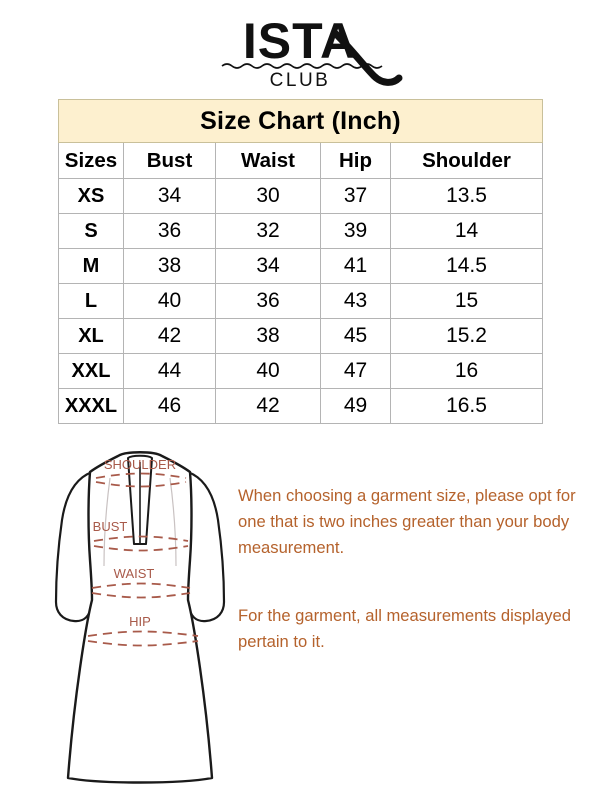 The height and width of the screenshot is (802, 600). Describe the element at coordinates (143, 633) in the screenshot. I see `hip-measure-line-top` at that location.